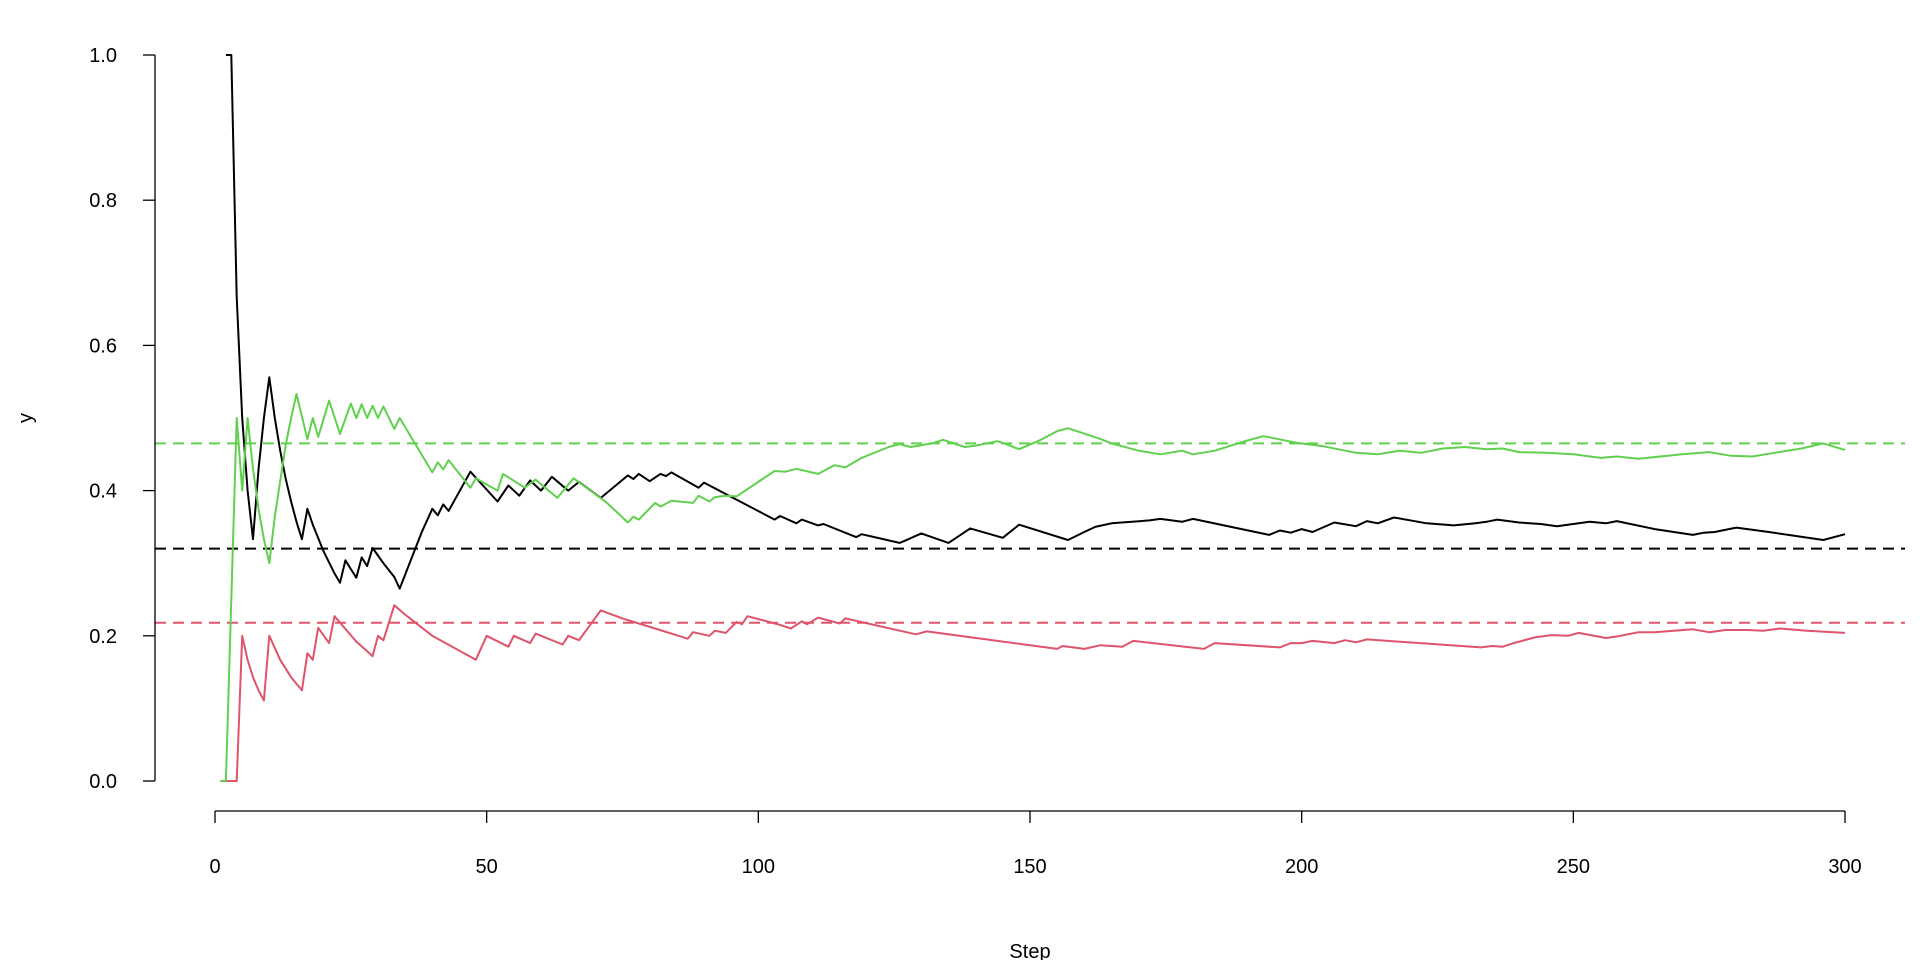 The height and width of the screenshot is (960, 1920). Describe the element at coordinates (26, 418) in the screenshot. I see `y-axis-title: y` at that location.